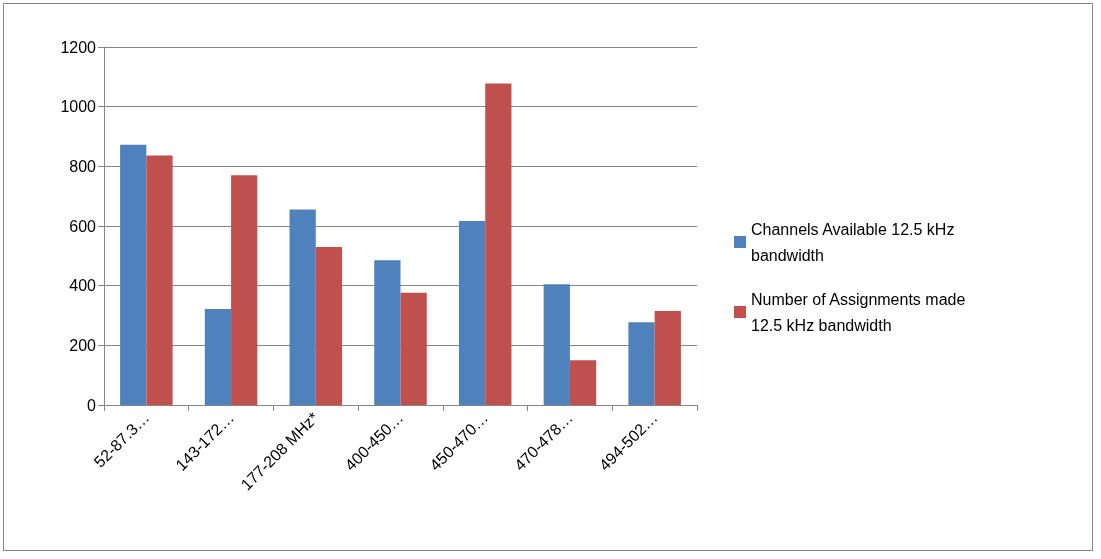  Describe the element at coordinates (83, 226) in the screenshot. I see `y-tick-label: 600` at that location.